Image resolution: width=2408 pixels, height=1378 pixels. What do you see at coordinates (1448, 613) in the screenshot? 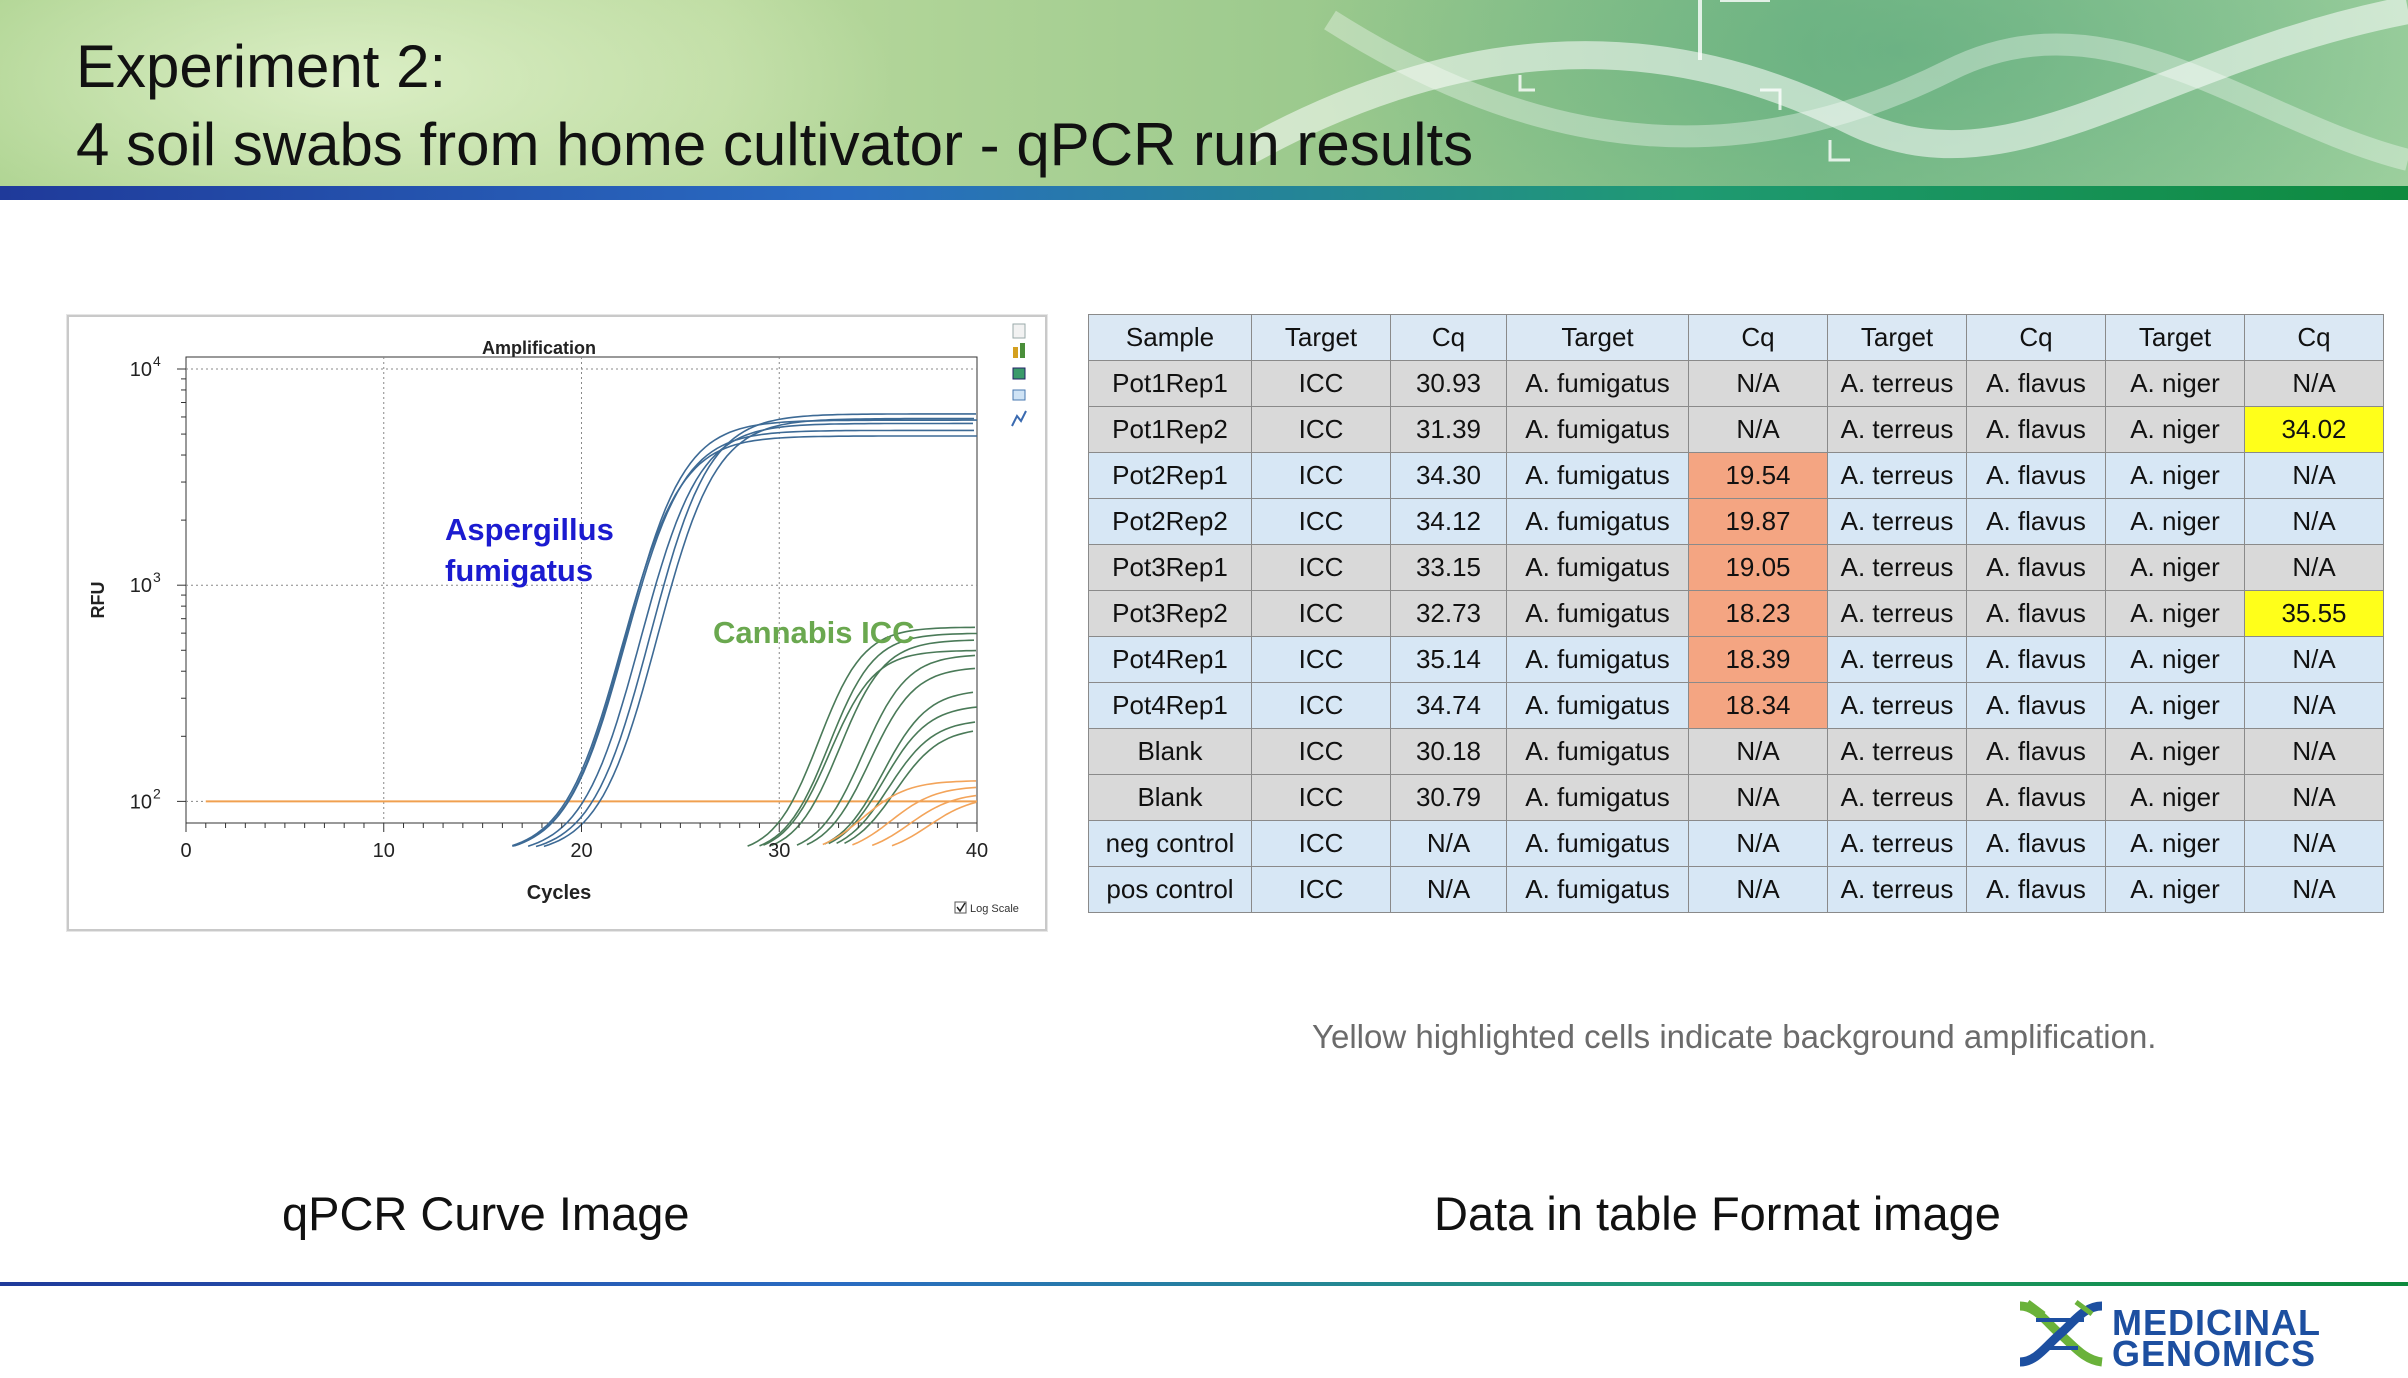
I see `table-cell: 32.73` at bounding box center [1448, 613].